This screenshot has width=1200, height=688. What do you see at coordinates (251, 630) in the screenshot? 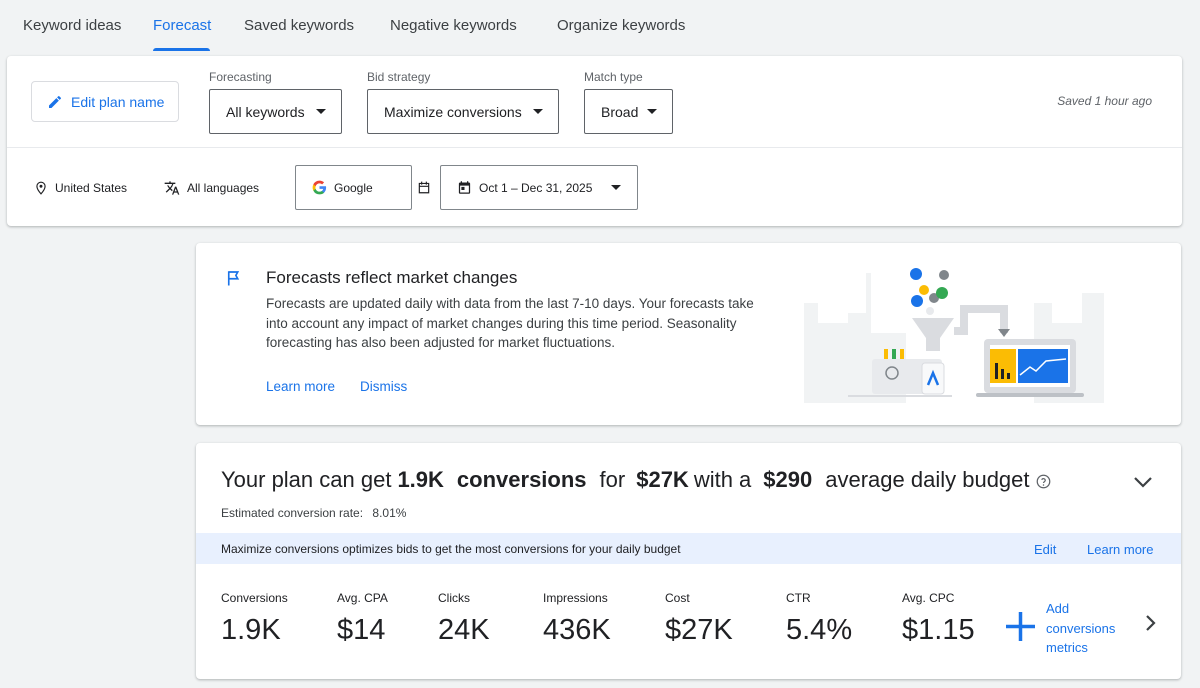
I see `metric-value-conversions: 1.9K` at bounding box center [251, 630].